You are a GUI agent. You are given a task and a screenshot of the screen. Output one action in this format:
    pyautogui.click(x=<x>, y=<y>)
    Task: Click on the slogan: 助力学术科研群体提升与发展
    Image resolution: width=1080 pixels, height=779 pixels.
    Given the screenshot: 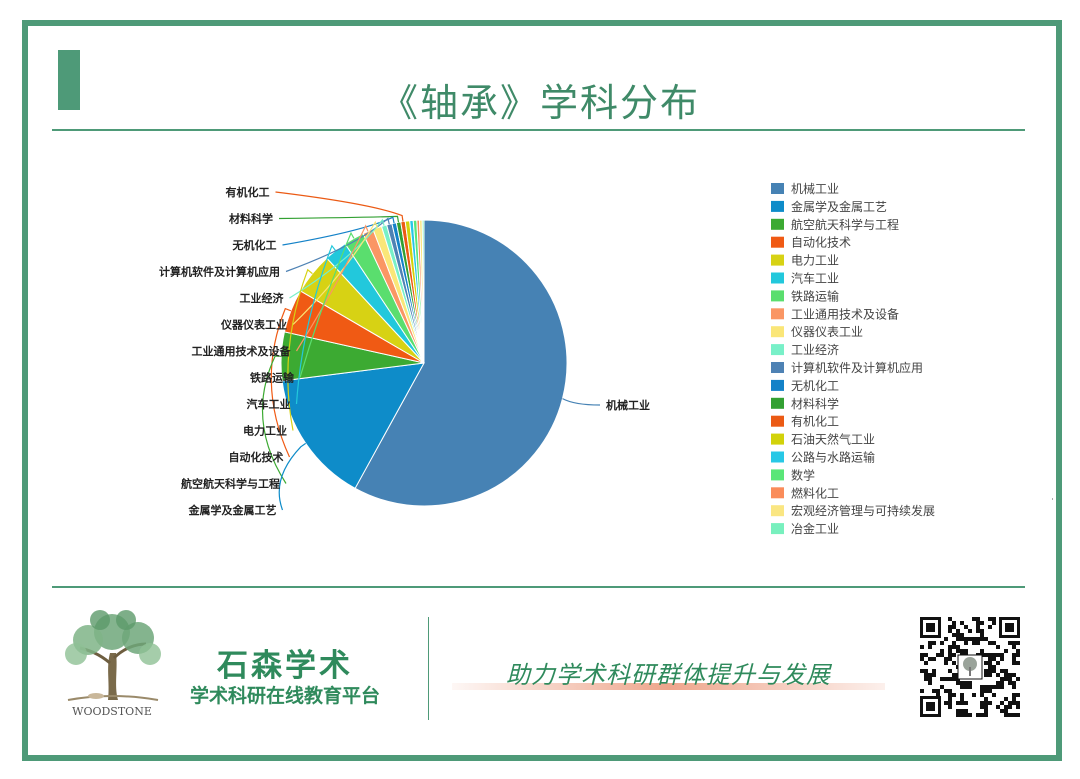 What is the action you would take?
    pyautogui.click(x=668, y=675)
    